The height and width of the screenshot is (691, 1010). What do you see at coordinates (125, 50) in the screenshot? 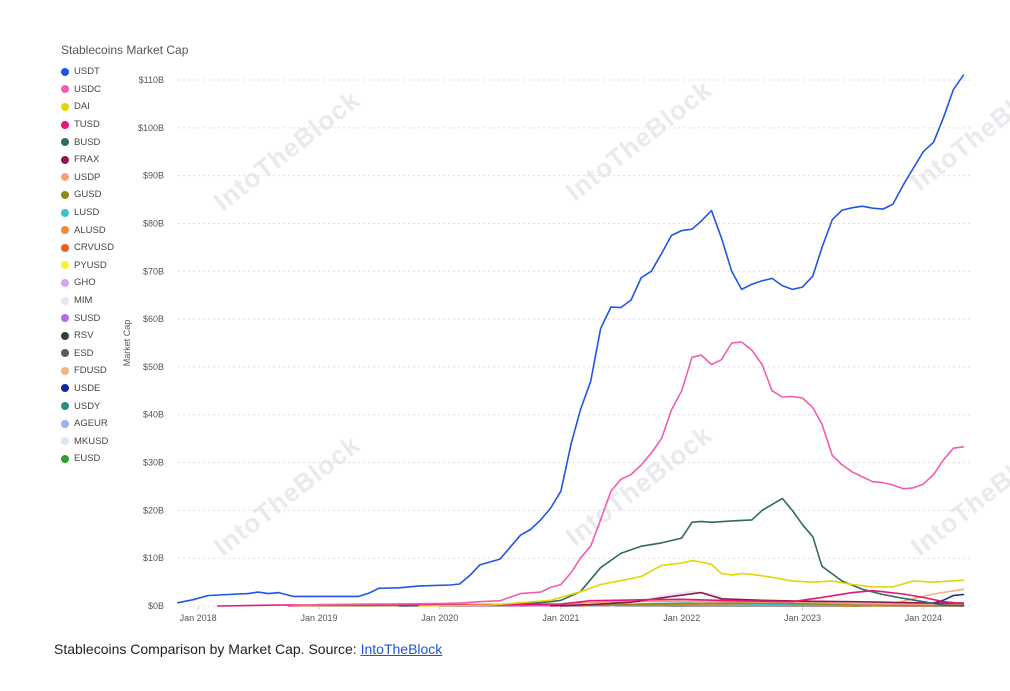
I see `chart-title: Stablecoins Market Cap` at bounding box center [125, 50].